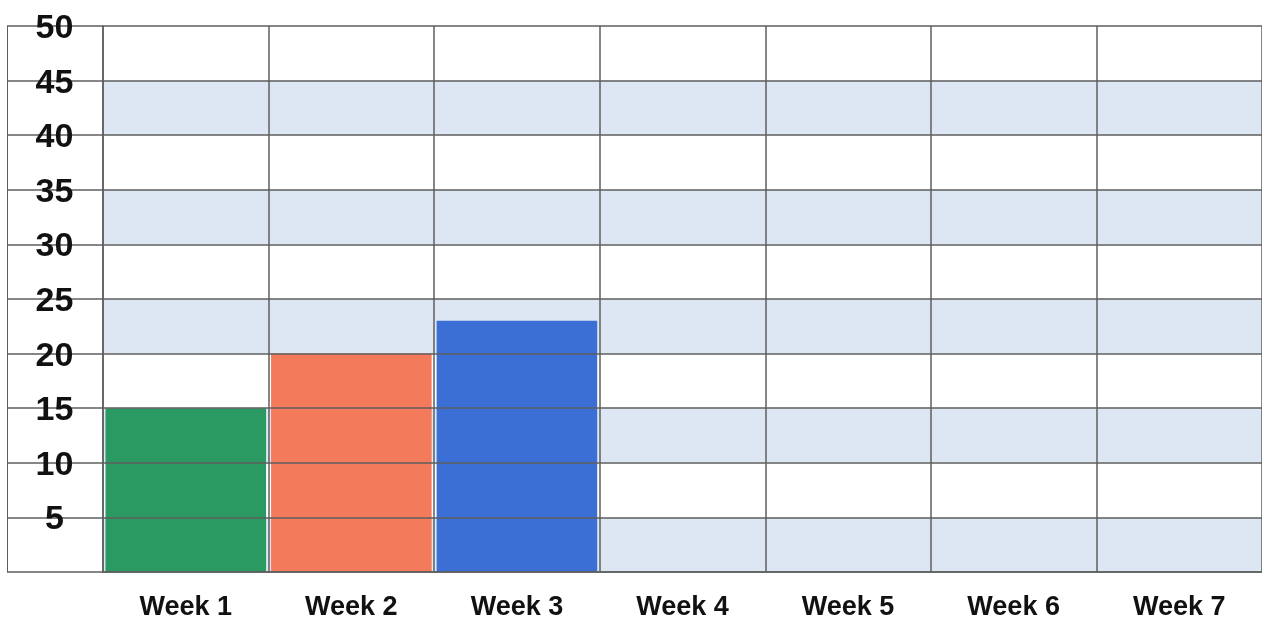  I want to click on x-tick-label: Week 5, so click(848, 605).